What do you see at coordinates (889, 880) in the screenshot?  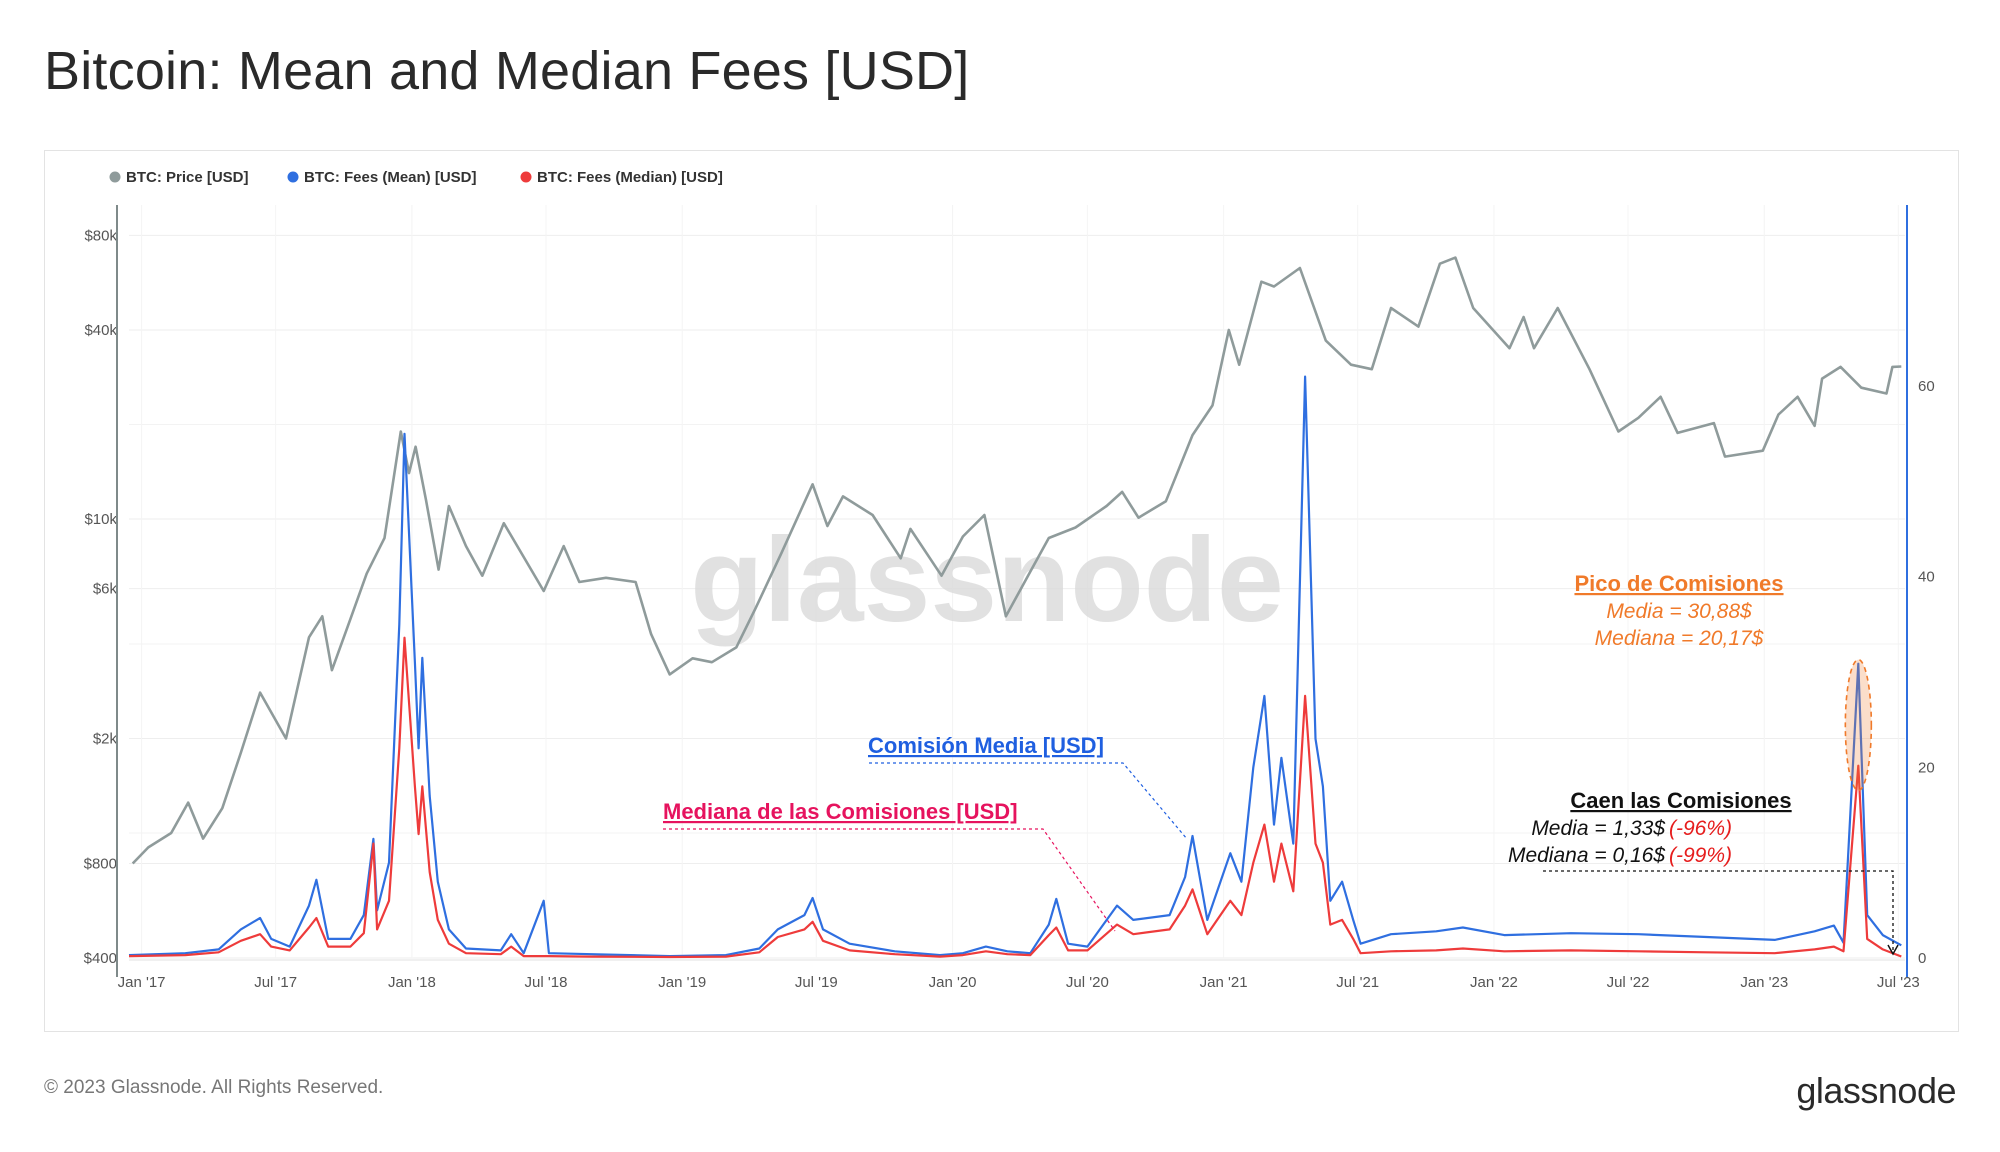 I see `median-fee-leader` at bounding box center [889, 880].